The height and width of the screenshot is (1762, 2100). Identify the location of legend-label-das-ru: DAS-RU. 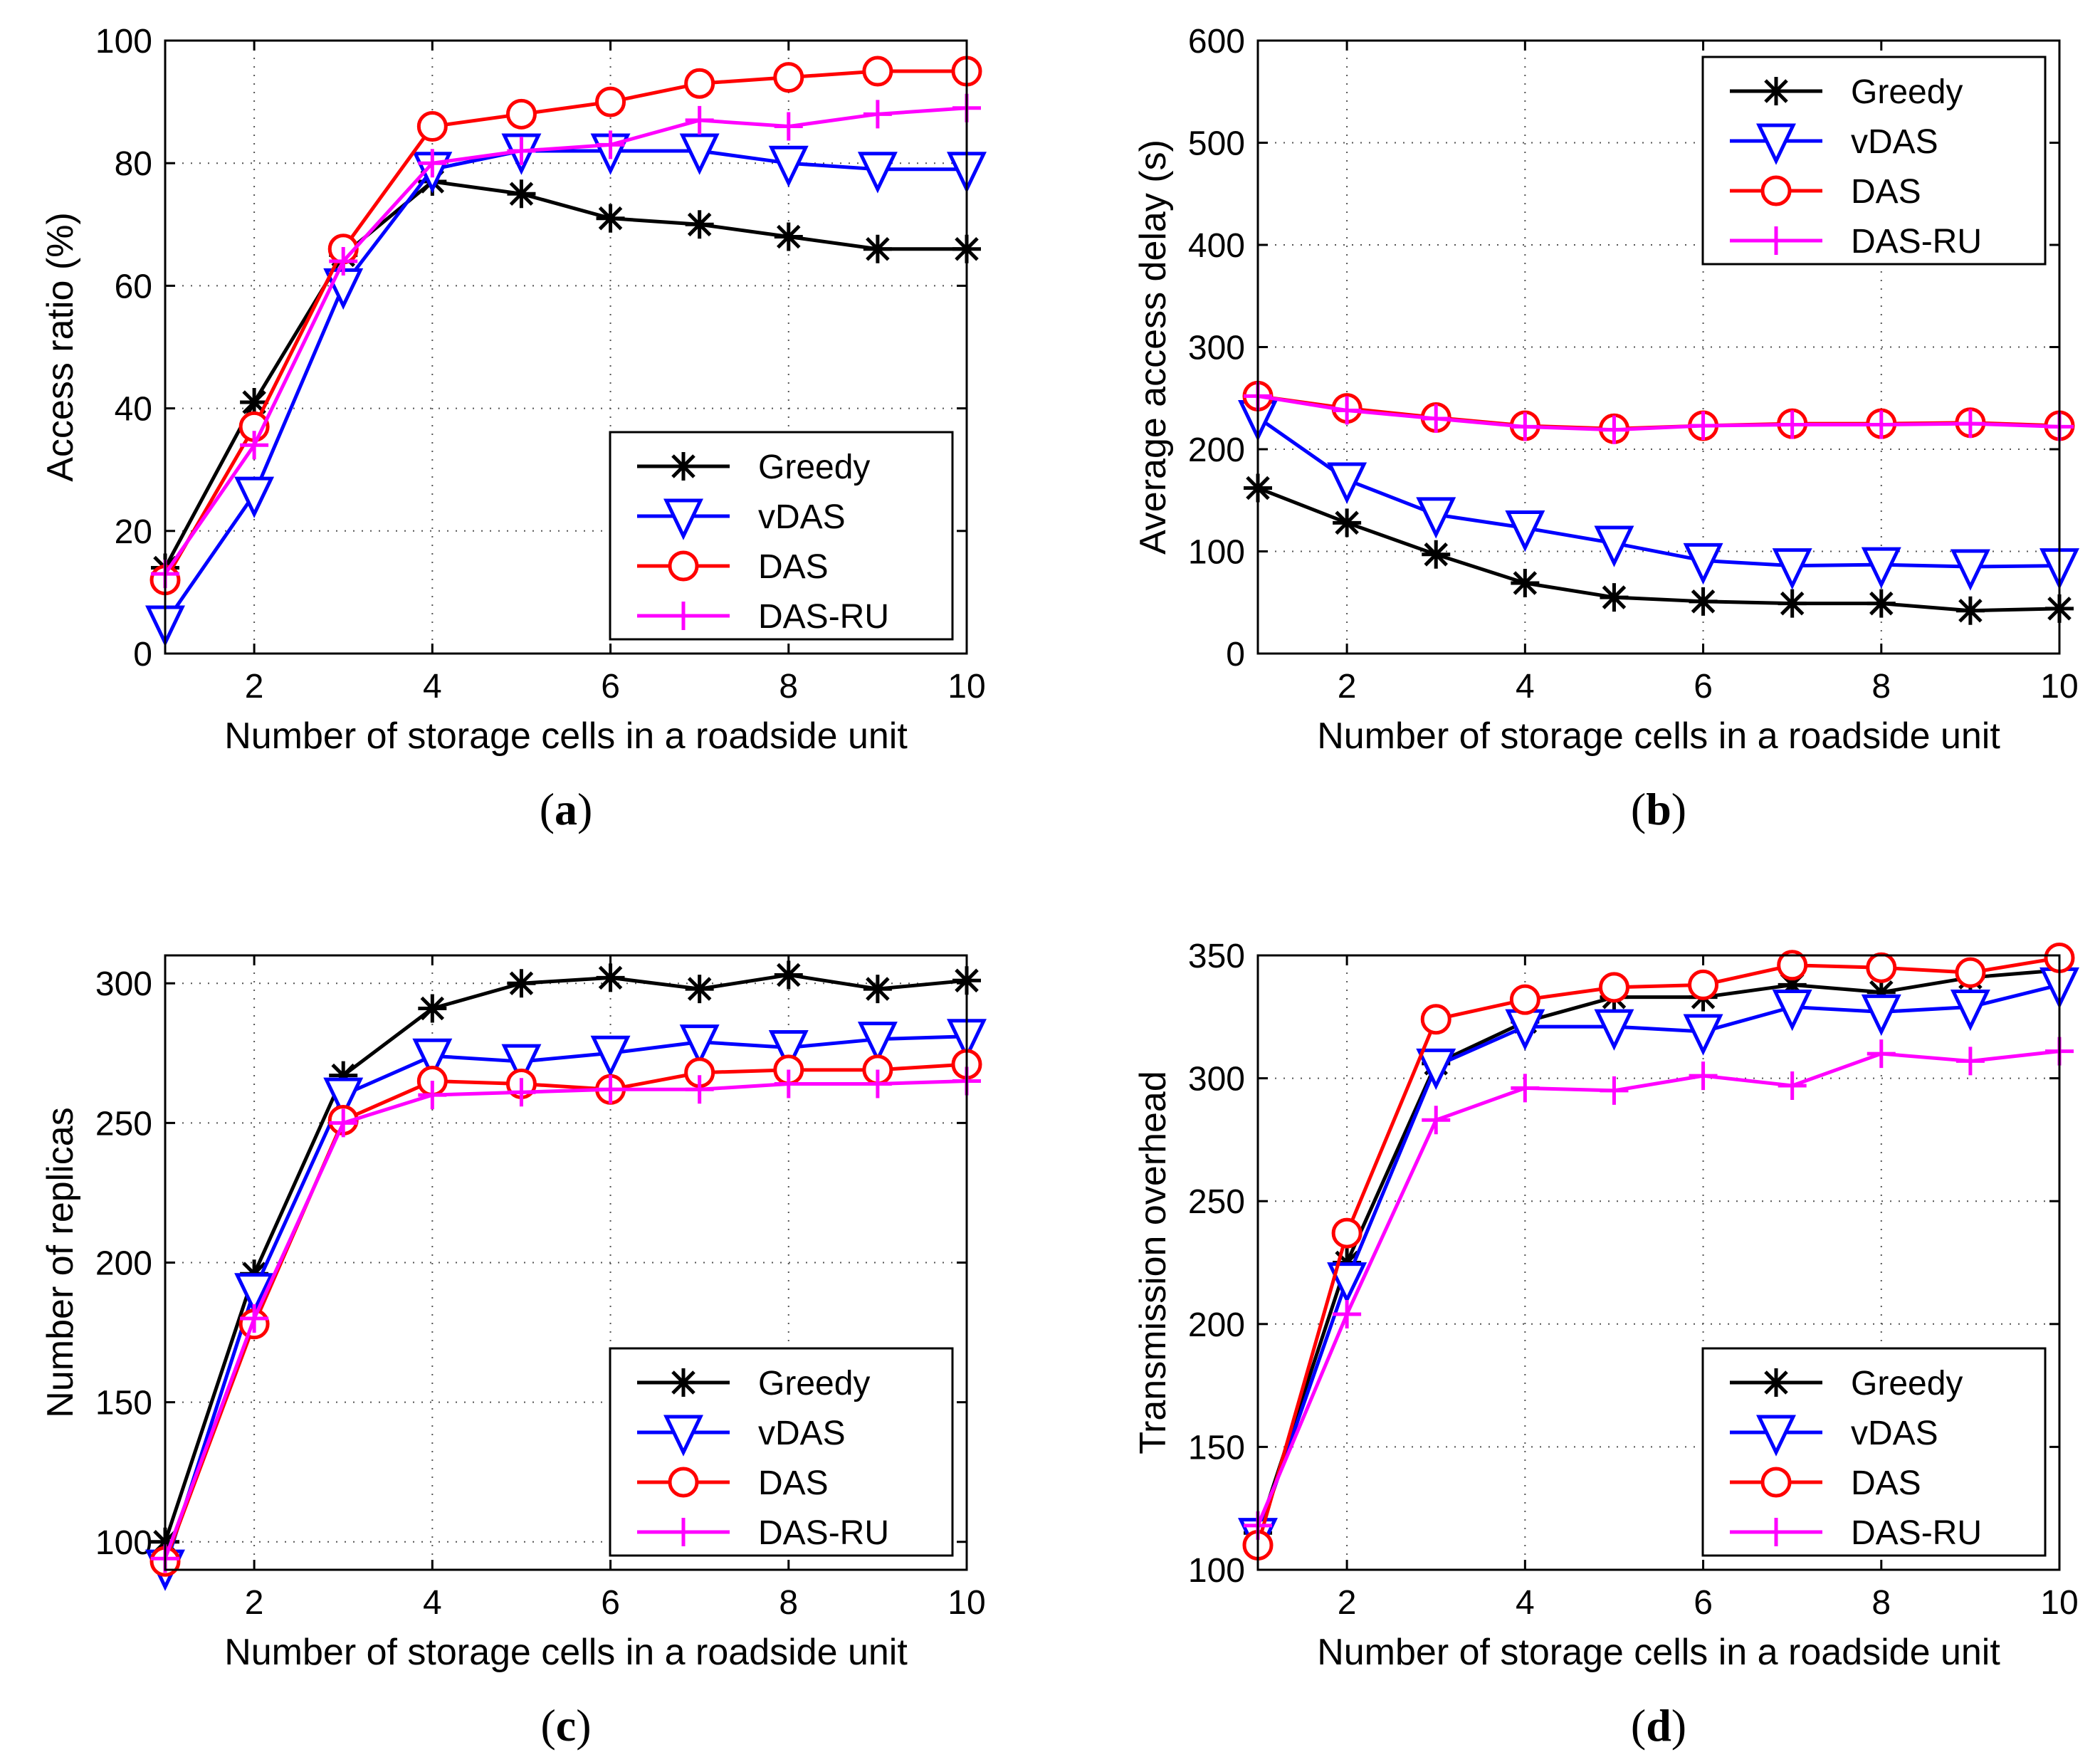
(823, 1533).